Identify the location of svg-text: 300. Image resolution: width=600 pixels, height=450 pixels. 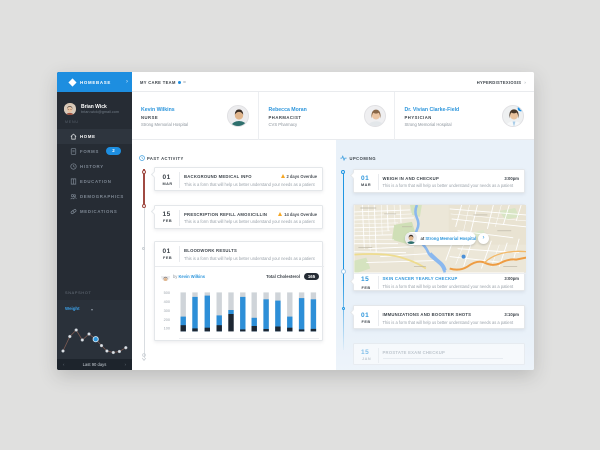
(167, 311).